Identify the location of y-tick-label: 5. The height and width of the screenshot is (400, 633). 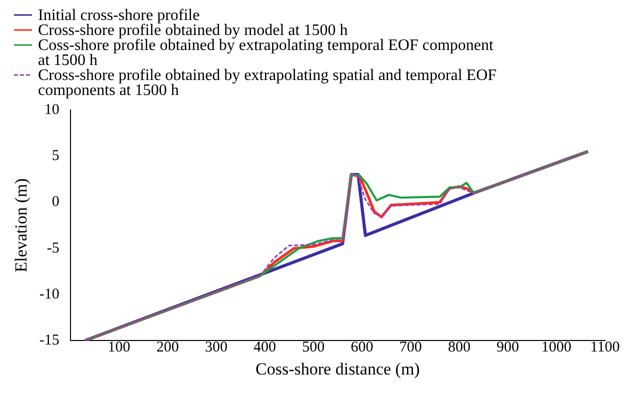
(56, 156).